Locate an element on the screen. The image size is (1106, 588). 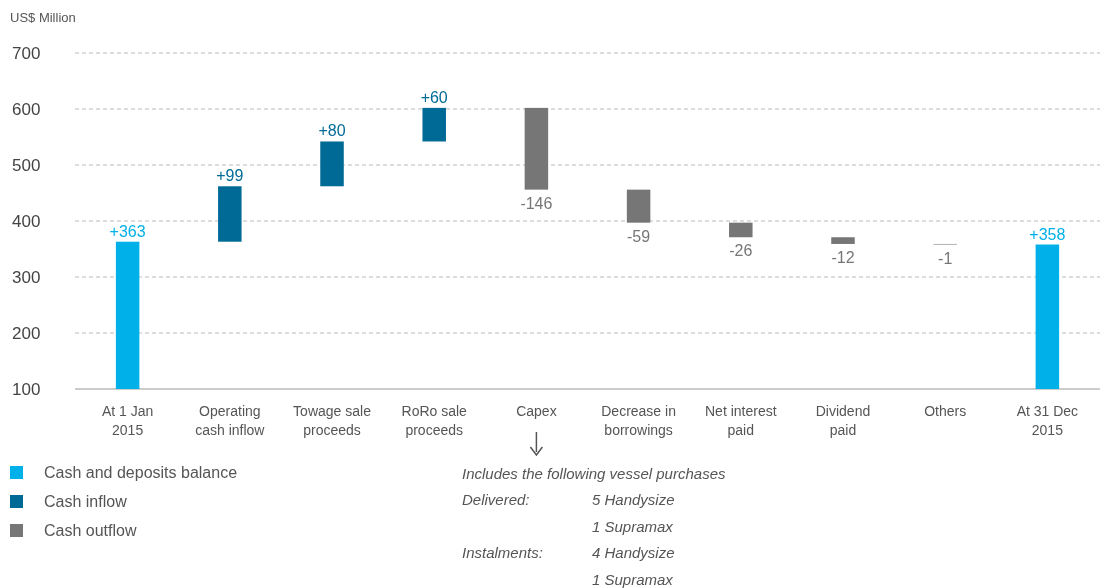
x-tick-label: Operating cash inflow is located at coordinates (230, 420).